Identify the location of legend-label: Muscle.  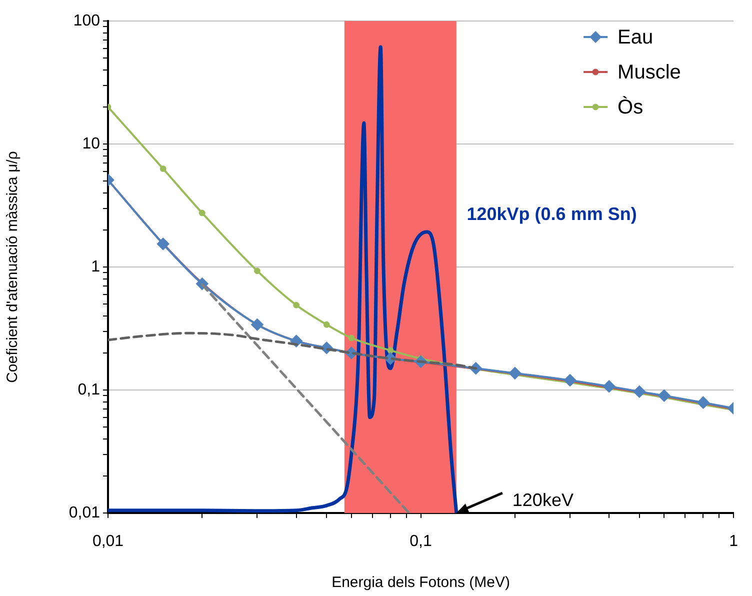
(649, 73).